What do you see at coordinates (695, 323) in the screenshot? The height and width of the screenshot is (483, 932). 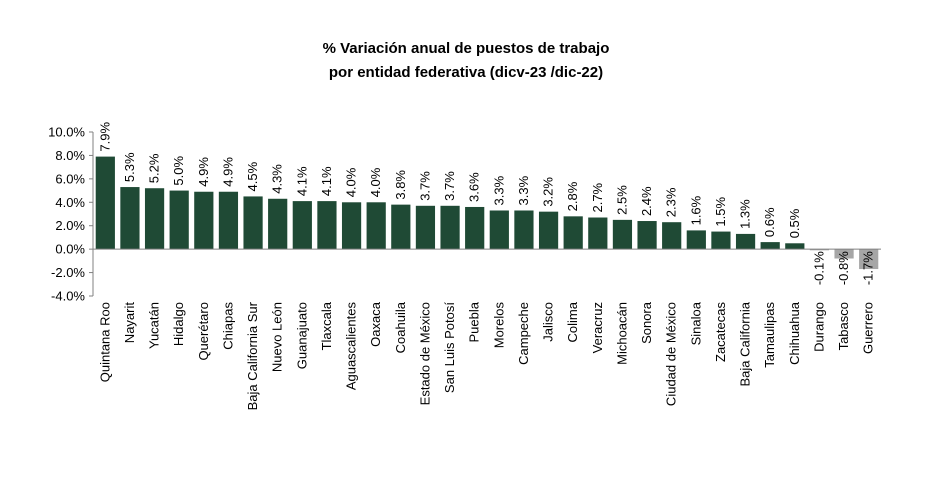 I see `category-label: Sinaloa` at bounding box center [695, 323].